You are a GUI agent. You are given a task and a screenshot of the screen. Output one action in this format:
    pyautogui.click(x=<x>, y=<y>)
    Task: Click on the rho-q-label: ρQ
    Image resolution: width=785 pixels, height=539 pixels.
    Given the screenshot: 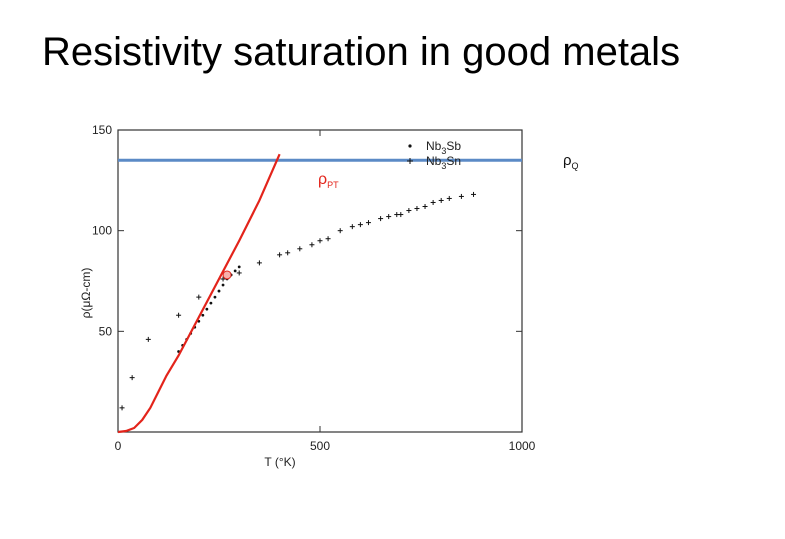 What is the action you would take?
    pyautogui.click(x=571, y=161)
    